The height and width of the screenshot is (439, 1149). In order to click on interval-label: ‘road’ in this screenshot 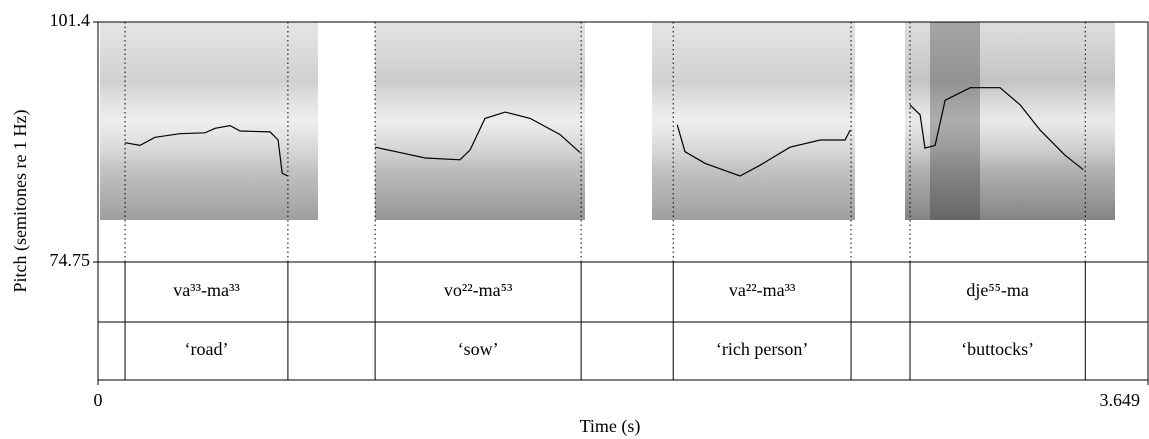, I will do `click(206, 349)`.